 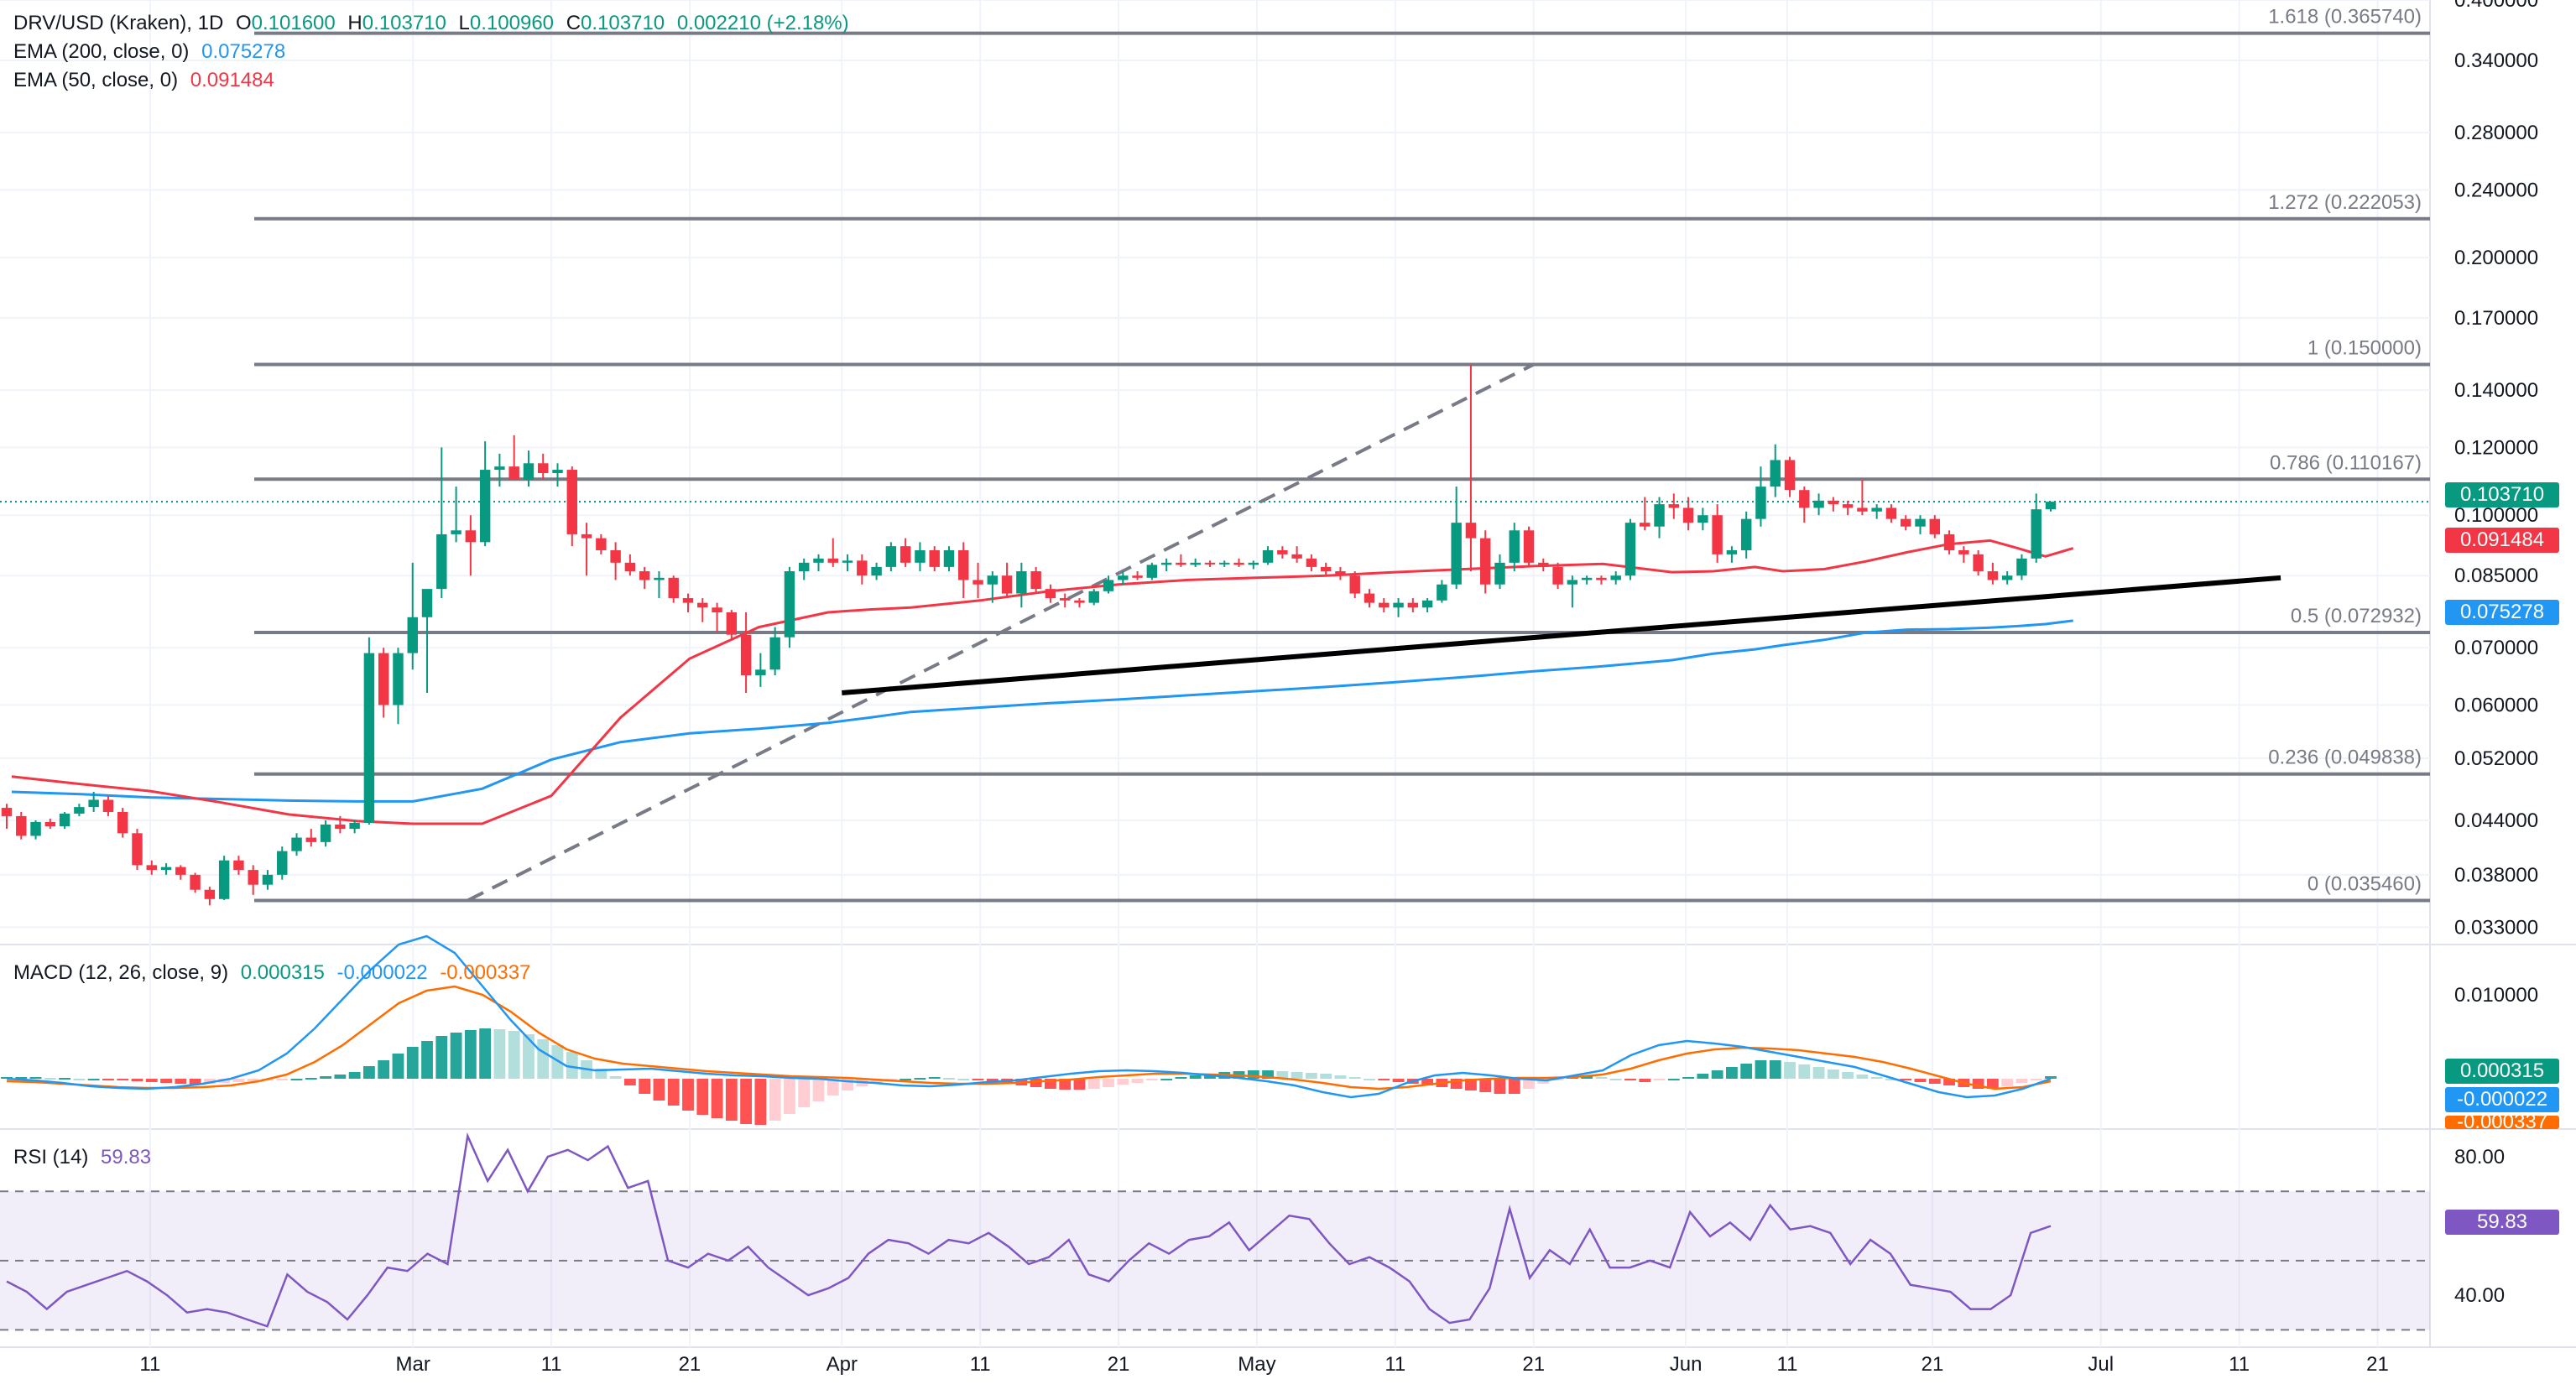 What do you see at coordinates (512, 23) in the screenshot?
I see `low-value: 0.100960` at bounding box center [512, 23].